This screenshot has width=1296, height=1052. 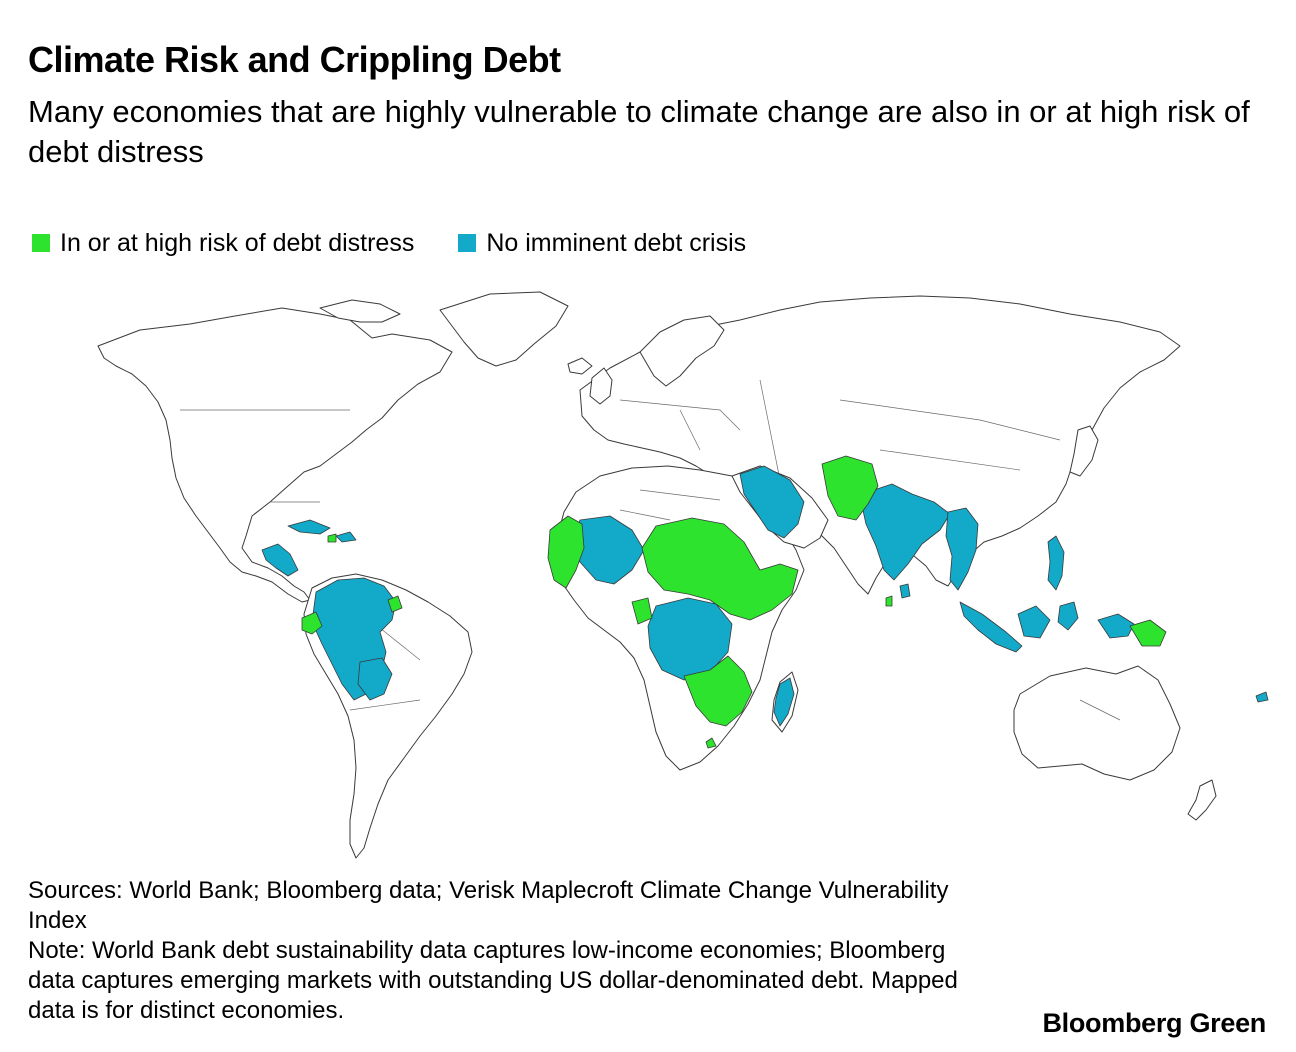 What do you see at coordinates (580, 366) in the screenshot?
I see `iceland` at bounding box center [580, 366].